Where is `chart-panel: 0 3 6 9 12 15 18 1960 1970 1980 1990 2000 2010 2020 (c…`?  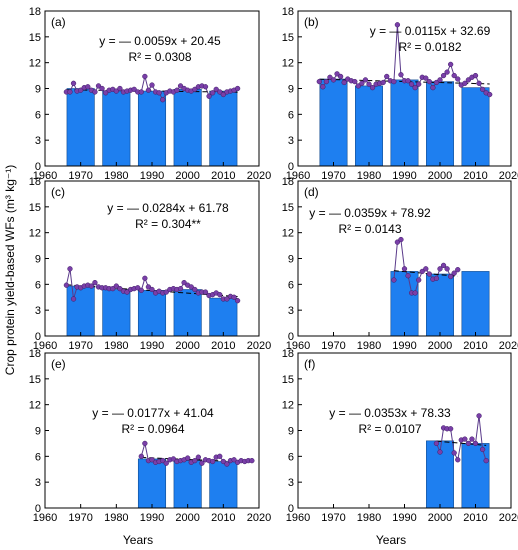 chart-panel: 0 3 6 9 12 15 18 1960 1970 1980 1990 2000 2010 2020 (c… is located at coordinates (150, 264).